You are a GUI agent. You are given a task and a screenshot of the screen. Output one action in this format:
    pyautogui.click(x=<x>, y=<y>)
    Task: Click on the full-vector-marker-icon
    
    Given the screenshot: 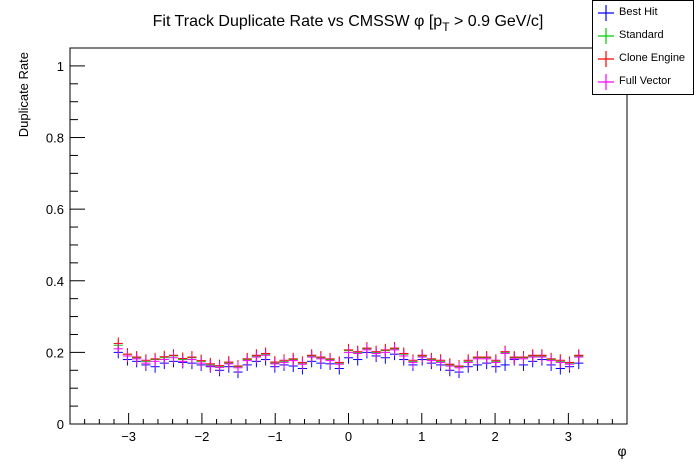 What is the action you would take?
    pyautogui.click(x=606, y=82)
    